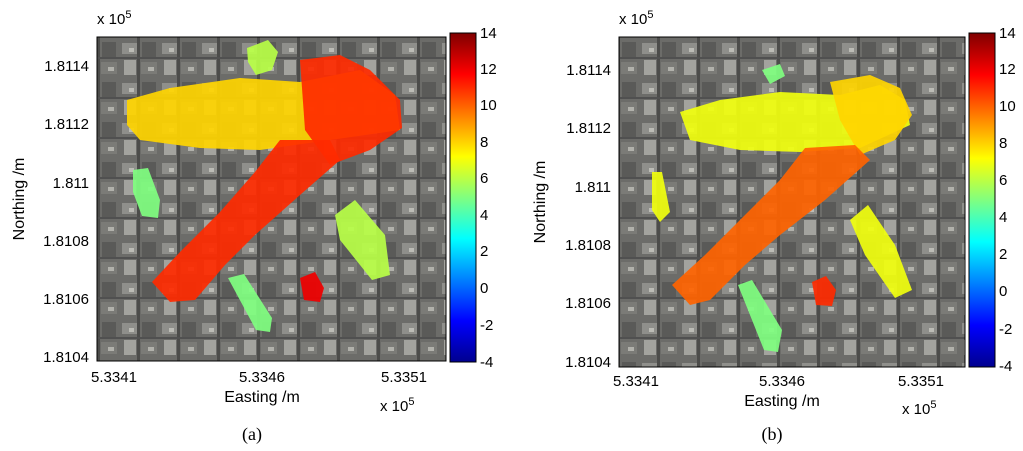 Image resolution: width=1023 pixels, height=451 pixels. I want to click on region-upper-right-block-a, so click(351, 110).